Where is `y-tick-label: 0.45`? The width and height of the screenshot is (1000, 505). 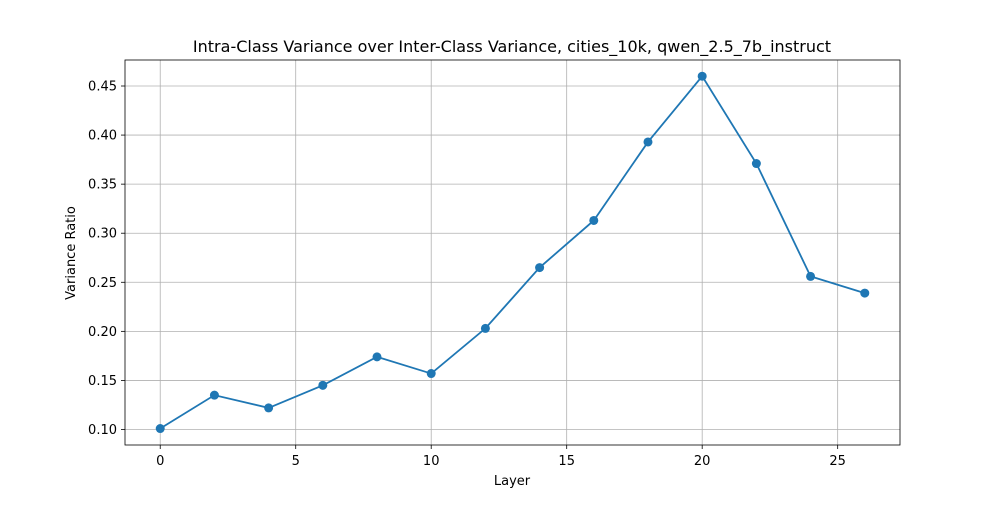
y-tick-label: 0.45 is located at coordinates (102, 87).